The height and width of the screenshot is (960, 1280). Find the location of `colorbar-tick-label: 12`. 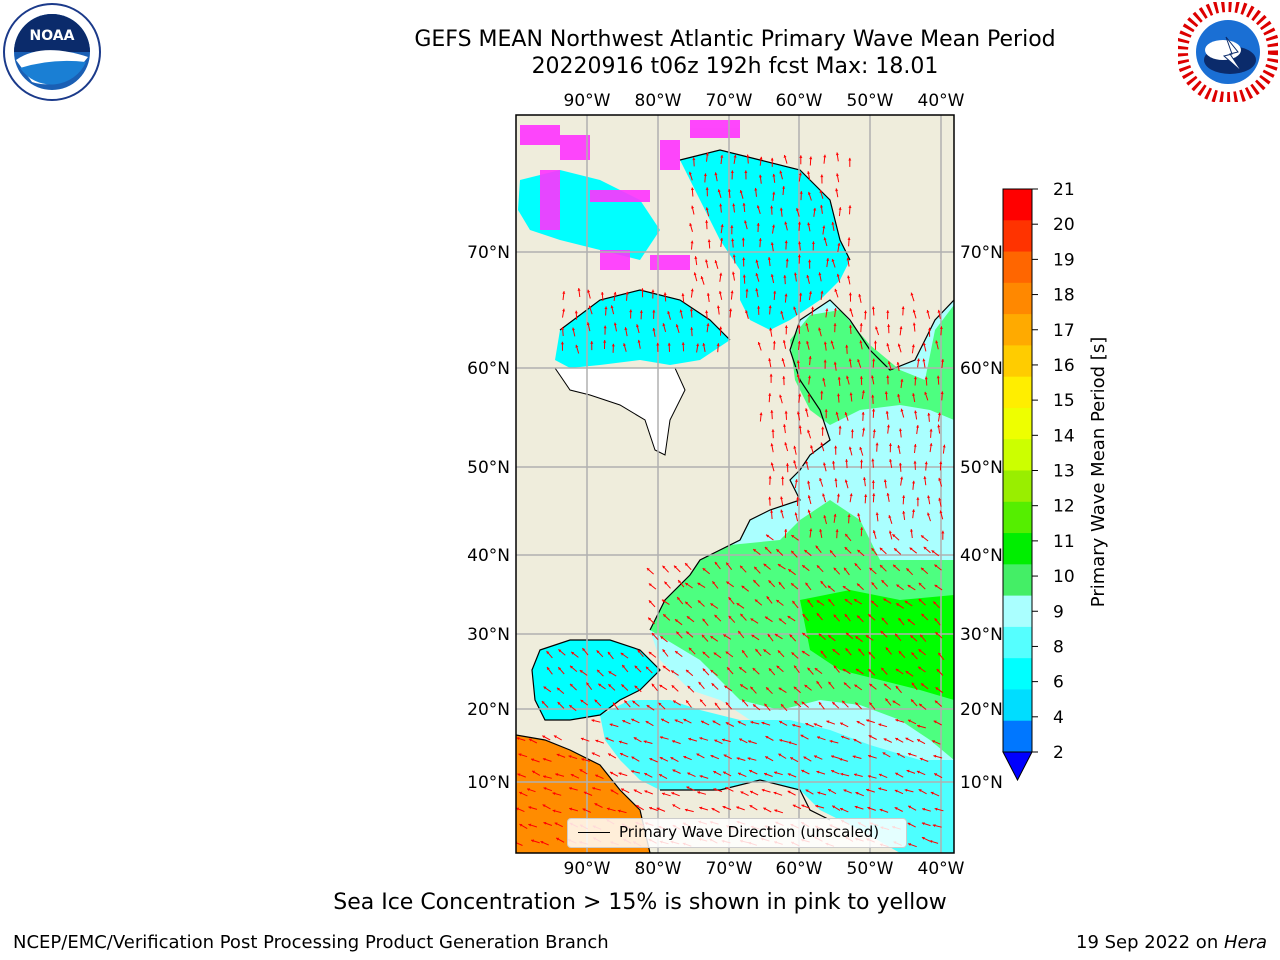

colorbar-tick-label: 12 is located at coordinates (1064, 507).